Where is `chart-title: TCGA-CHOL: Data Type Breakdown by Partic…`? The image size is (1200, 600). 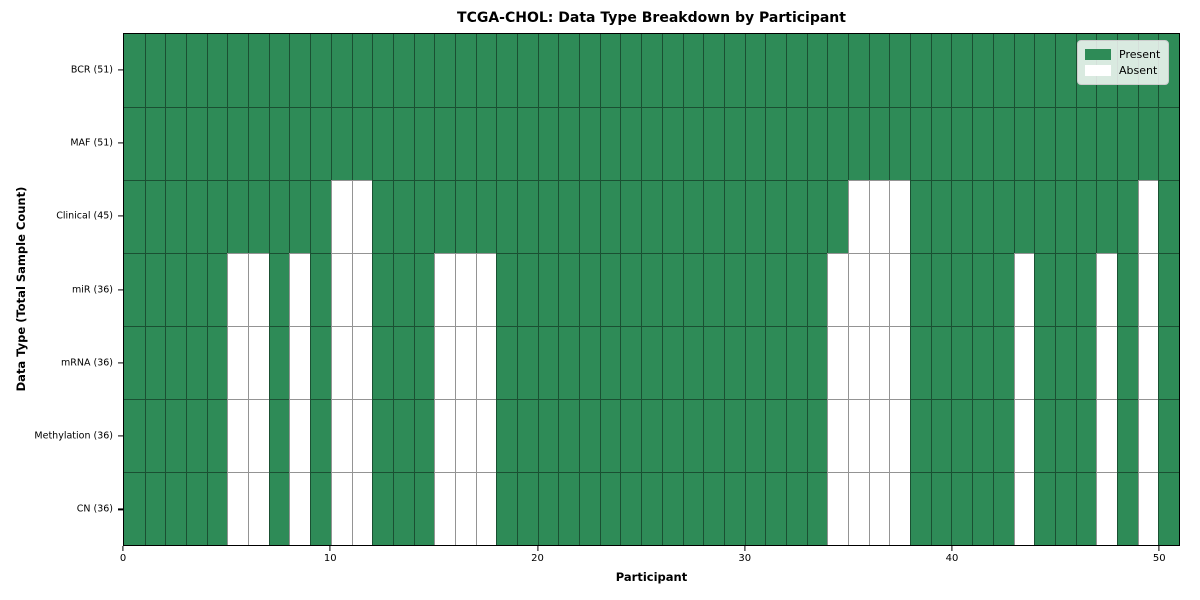
chart-title: TCGA-CHOL: Data Type Breakdown by Partic… is located at coordinates (651, 18).